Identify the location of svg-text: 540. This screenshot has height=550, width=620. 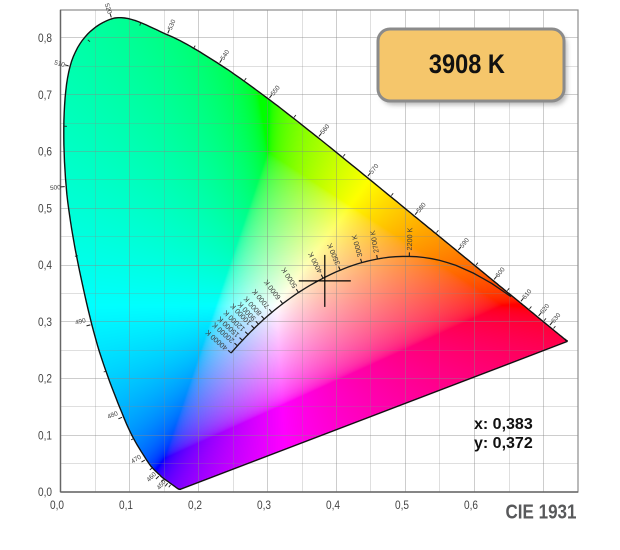
(226, 54).